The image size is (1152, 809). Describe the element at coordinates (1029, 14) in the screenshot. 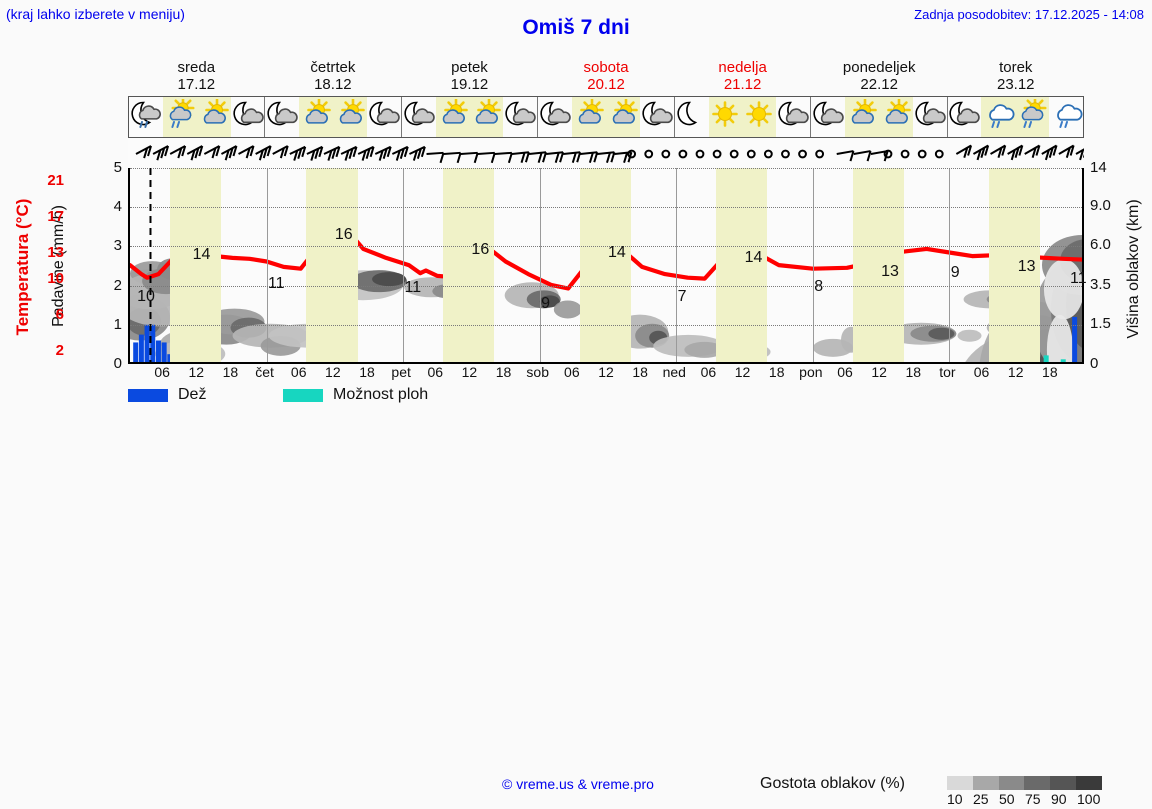

I see `last-update-label: Zadnja posodobitev: 17.12.2025 - 14:08` at that location.